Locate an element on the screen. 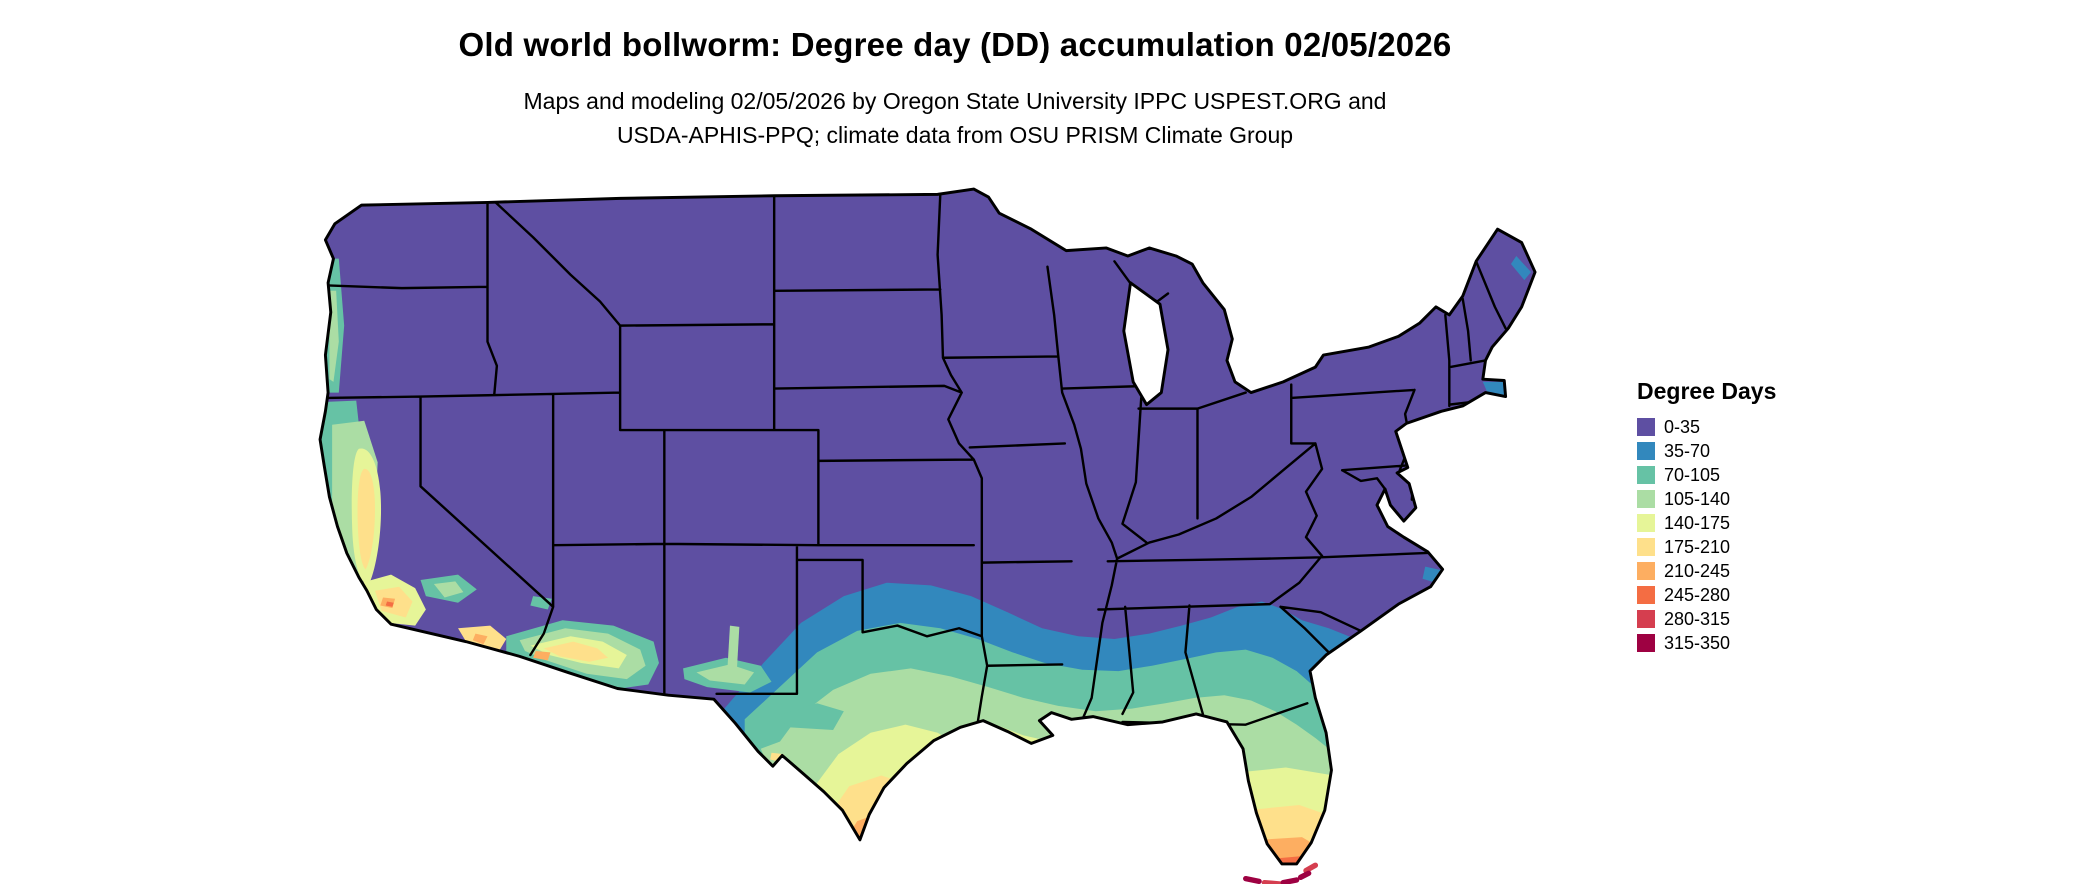  legend-item: 280-315 is located at coordinates (1706, 619).